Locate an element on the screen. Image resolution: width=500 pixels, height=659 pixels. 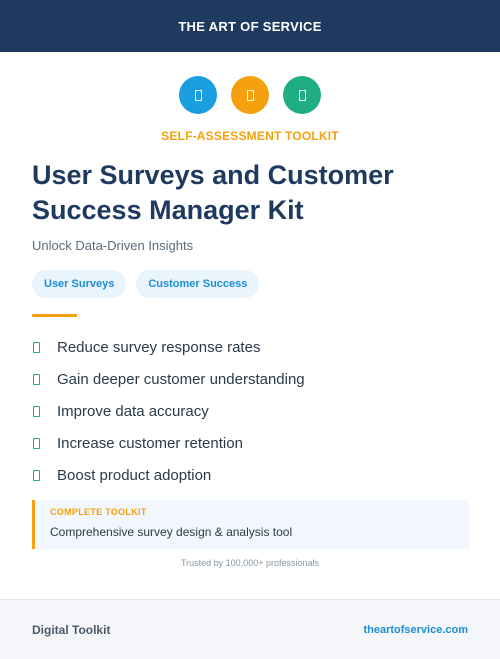
tag-user-surveys: User Surveys is located at coordinates (79, 284).